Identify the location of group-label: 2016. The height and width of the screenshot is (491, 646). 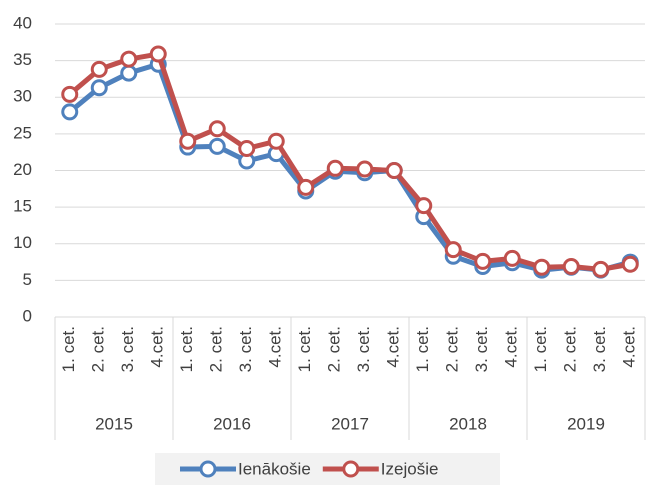
(232, 423).